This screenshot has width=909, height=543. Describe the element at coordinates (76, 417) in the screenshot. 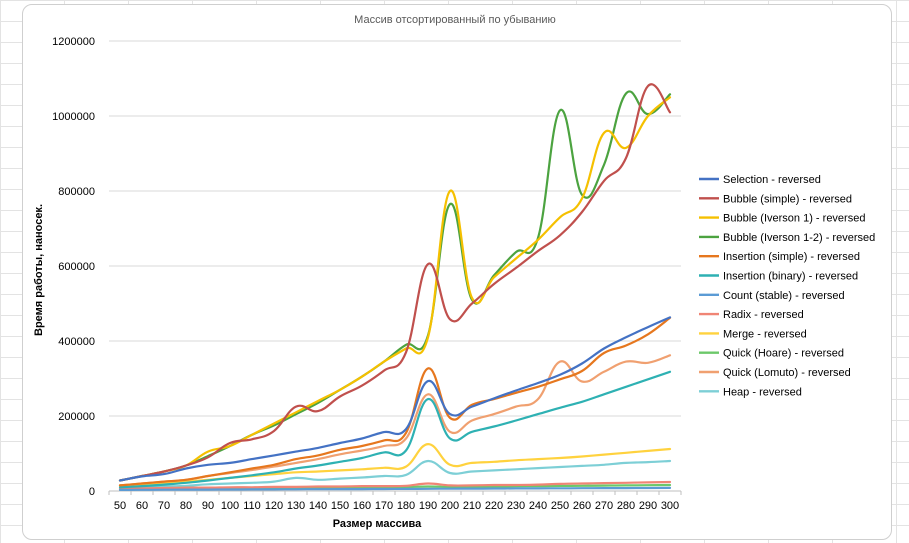

I see `y-tick-label: 200000` at that location.